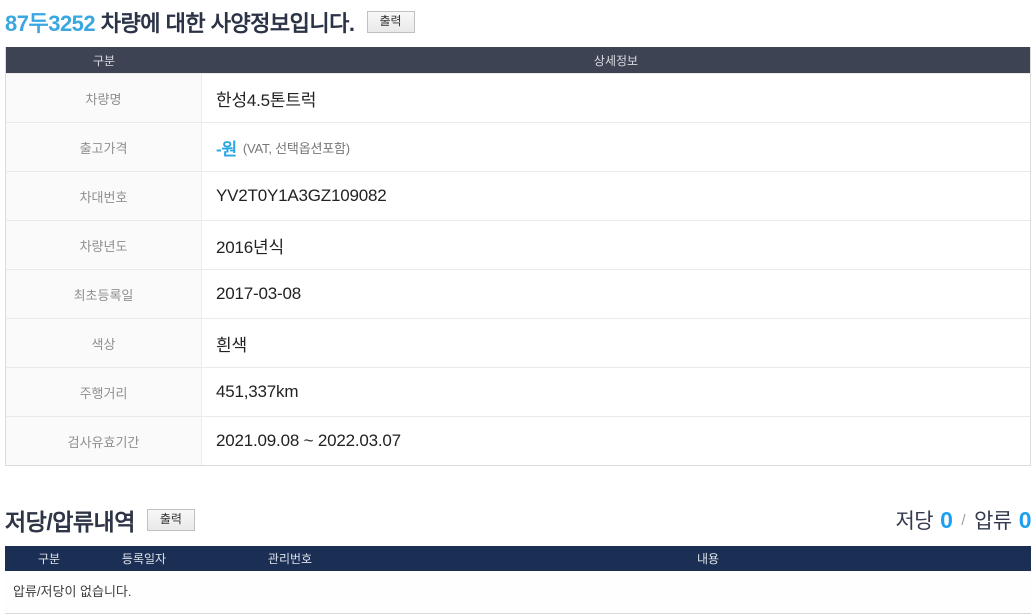 This screenshot has height=614, width=1036. What do you see at coordinates (518, 391) in the screenshot?
I see `table-row-mileage: 주행거리 451,337km` at bounding box center [518, 391].